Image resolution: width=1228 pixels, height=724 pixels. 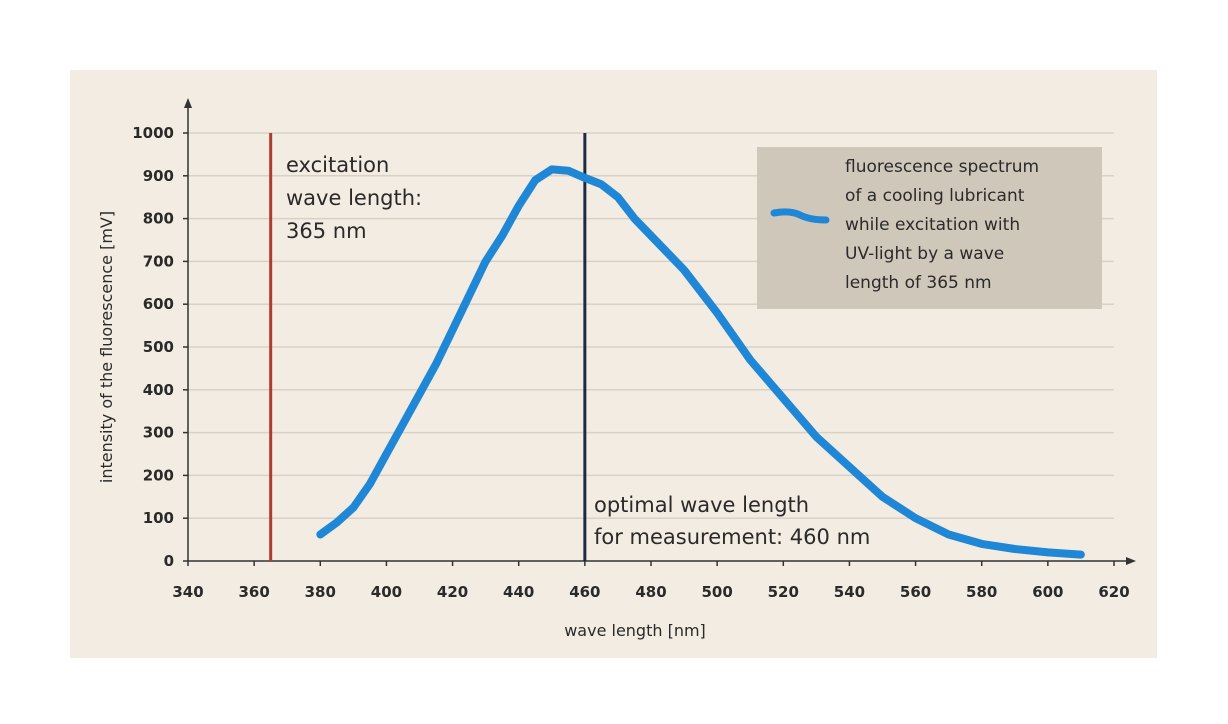 I want to click on x-tick-label: 480, so click(x=650, y=592).